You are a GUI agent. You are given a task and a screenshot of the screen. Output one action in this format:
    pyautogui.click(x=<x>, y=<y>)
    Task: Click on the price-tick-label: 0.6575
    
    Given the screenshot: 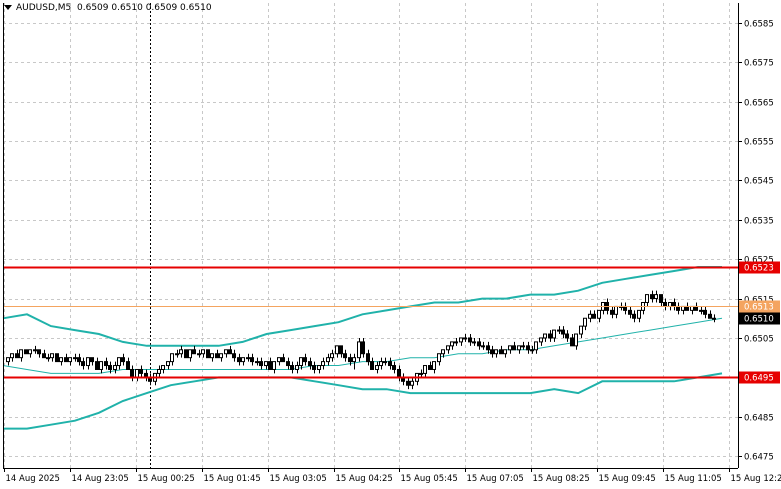 What is the action you would take?
    pyautogui.click(x=759, y=64)
    